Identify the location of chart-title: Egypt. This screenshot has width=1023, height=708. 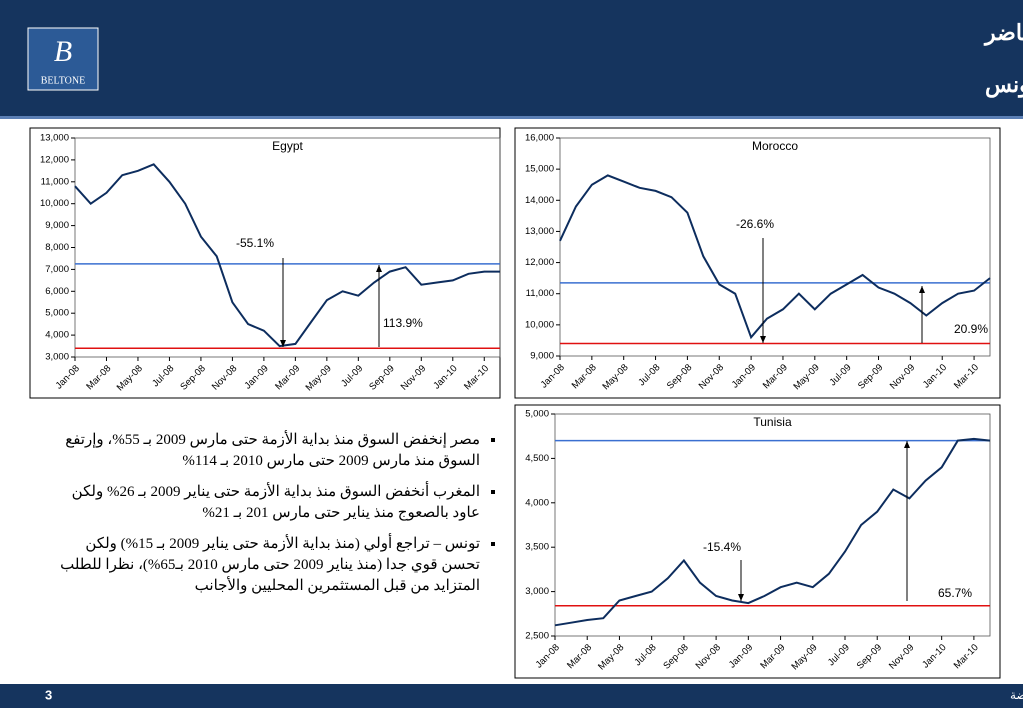
(287, 146).